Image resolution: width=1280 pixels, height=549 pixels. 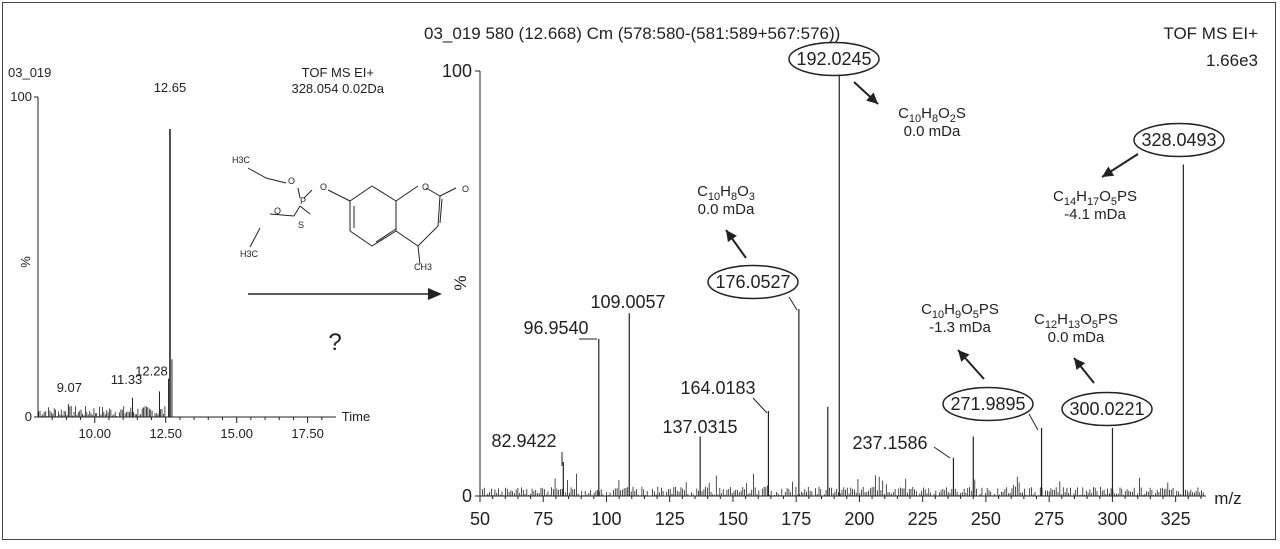 I want to click on spectrum-peak-label: 328.0493, so click(x=1178, y=140).